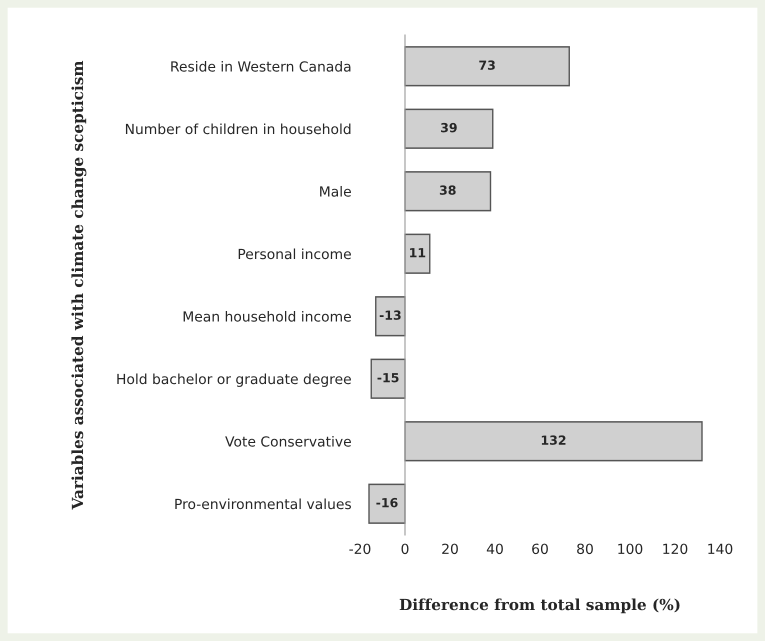 This screenshot has width=765, height=641. What do you see at coordinates (260, 66) in the screenshot?
I see `y-tick-label: Reside in Western Canada` at bounding box center [260, 66].